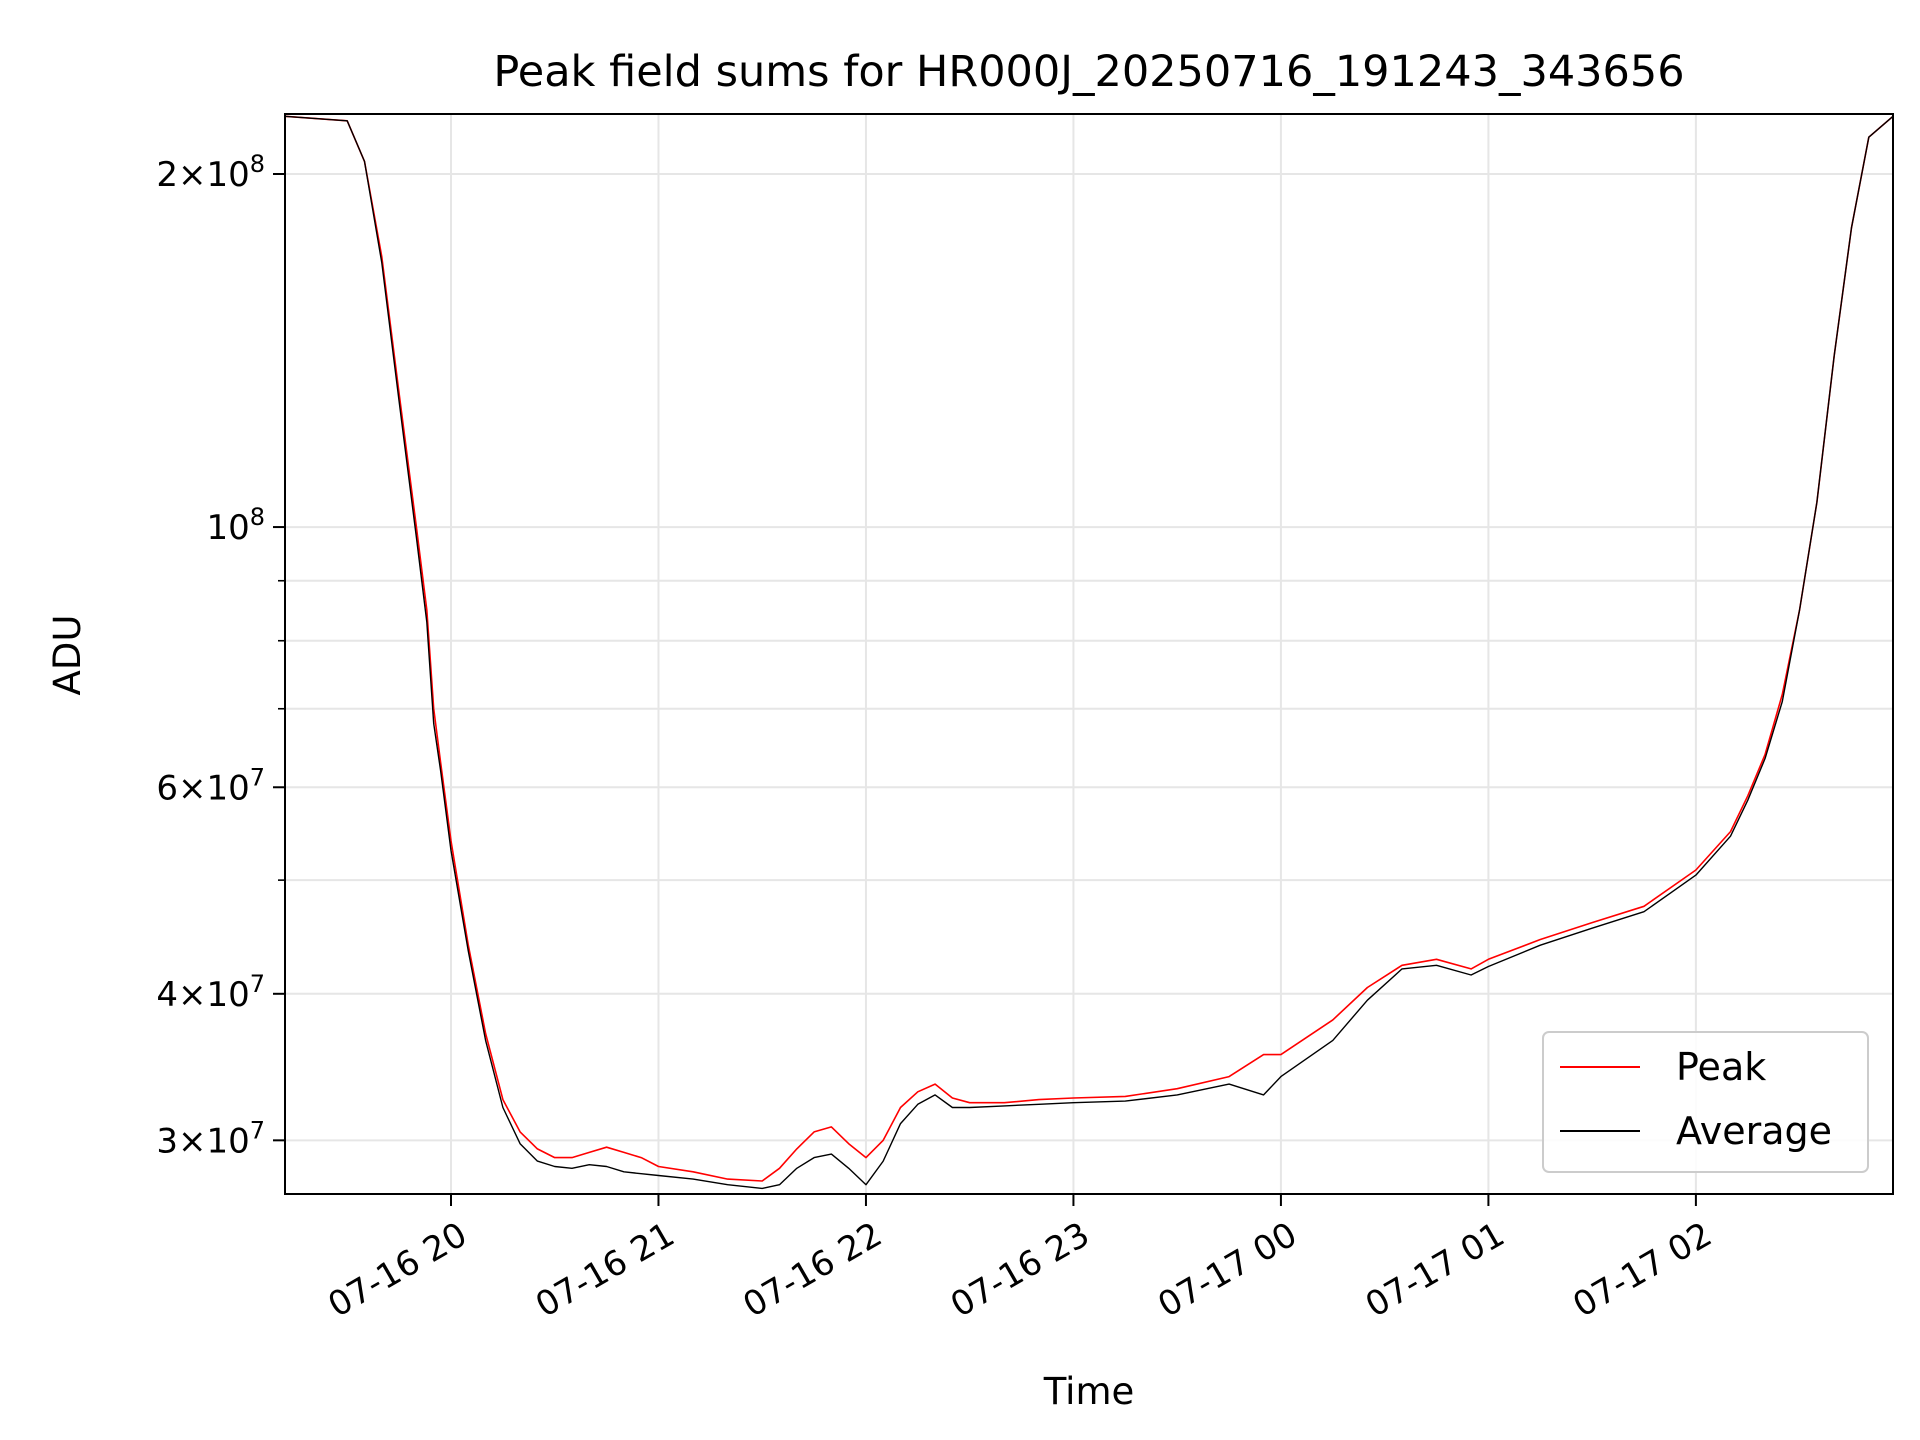  Describe the element at coordinates (167, 995) in the screenshot. I see `y-tick-mantissa: 4` at that location.